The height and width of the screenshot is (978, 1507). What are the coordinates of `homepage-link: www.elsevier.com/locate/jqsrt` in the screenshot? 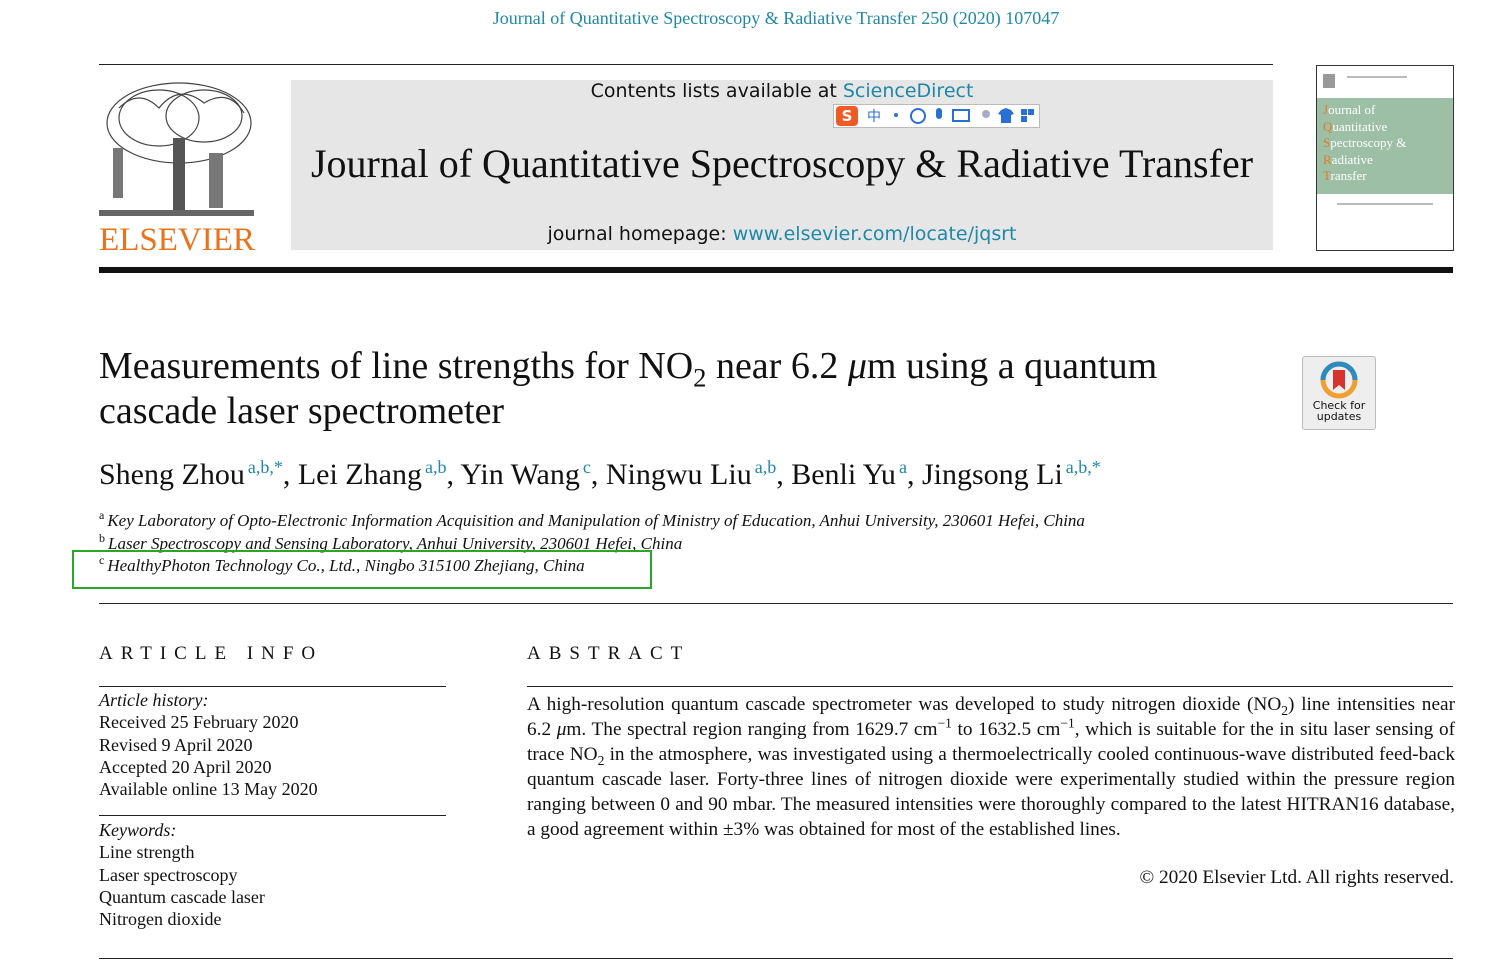 It's located at (874, 234).